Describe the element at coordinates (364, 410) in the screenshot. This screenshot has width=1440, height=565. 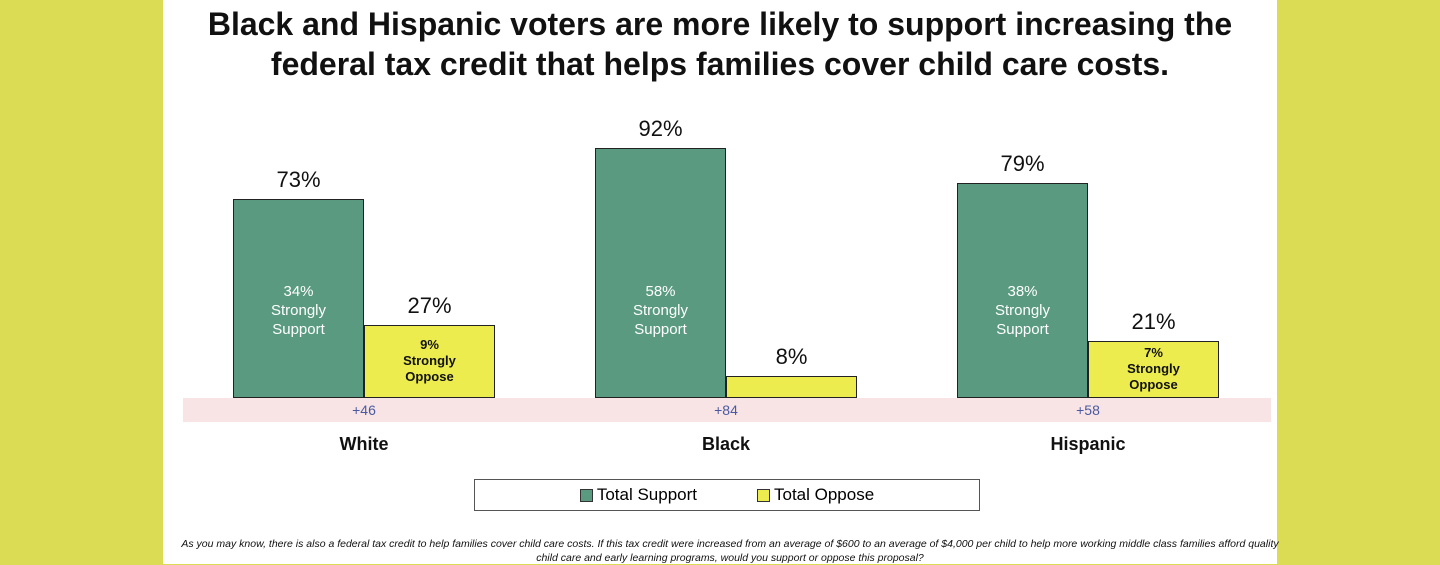
I see `margin-label: +46` at that location.